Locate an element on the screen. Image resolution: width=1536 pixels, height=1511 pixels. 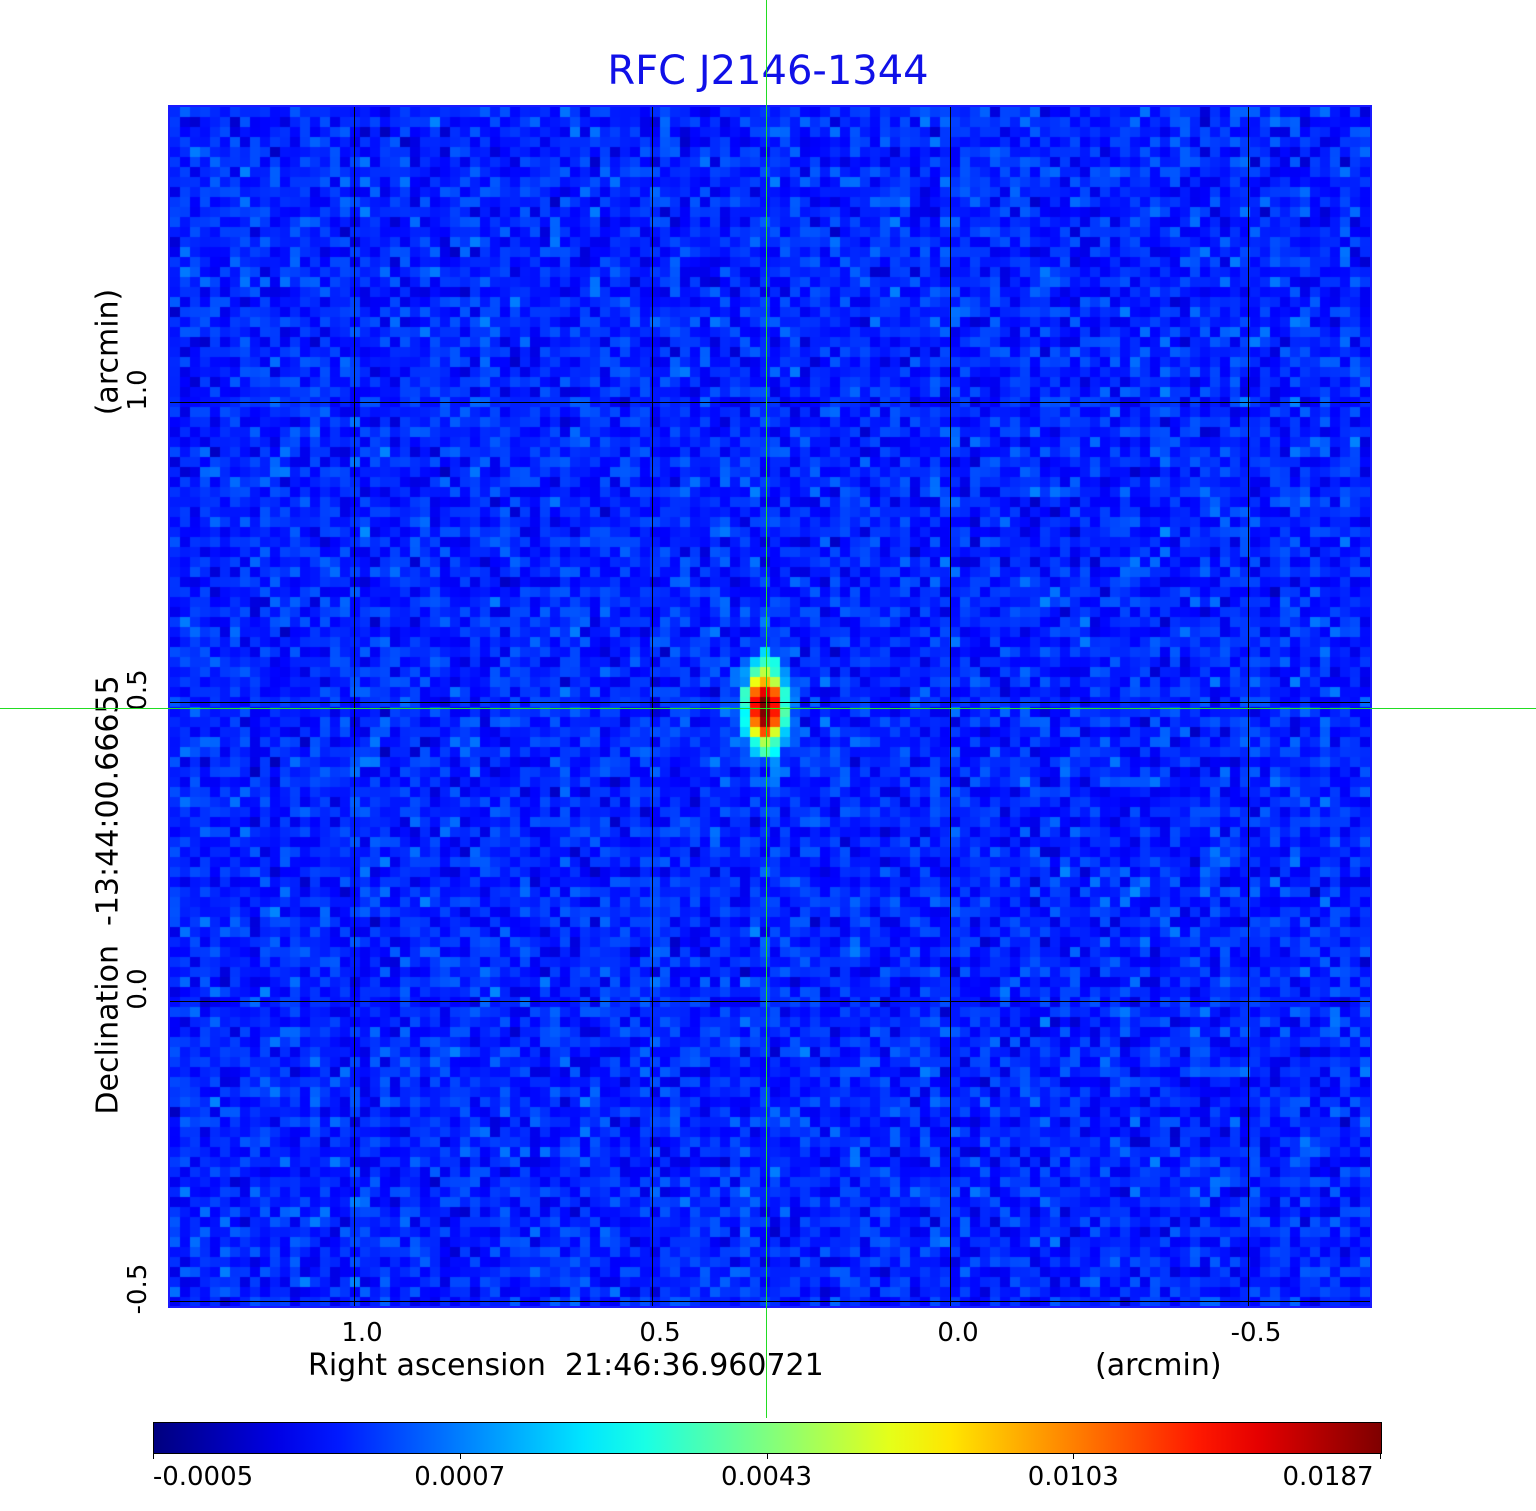
y-tick-label: 1.0 is located at coordinates (138, 390).